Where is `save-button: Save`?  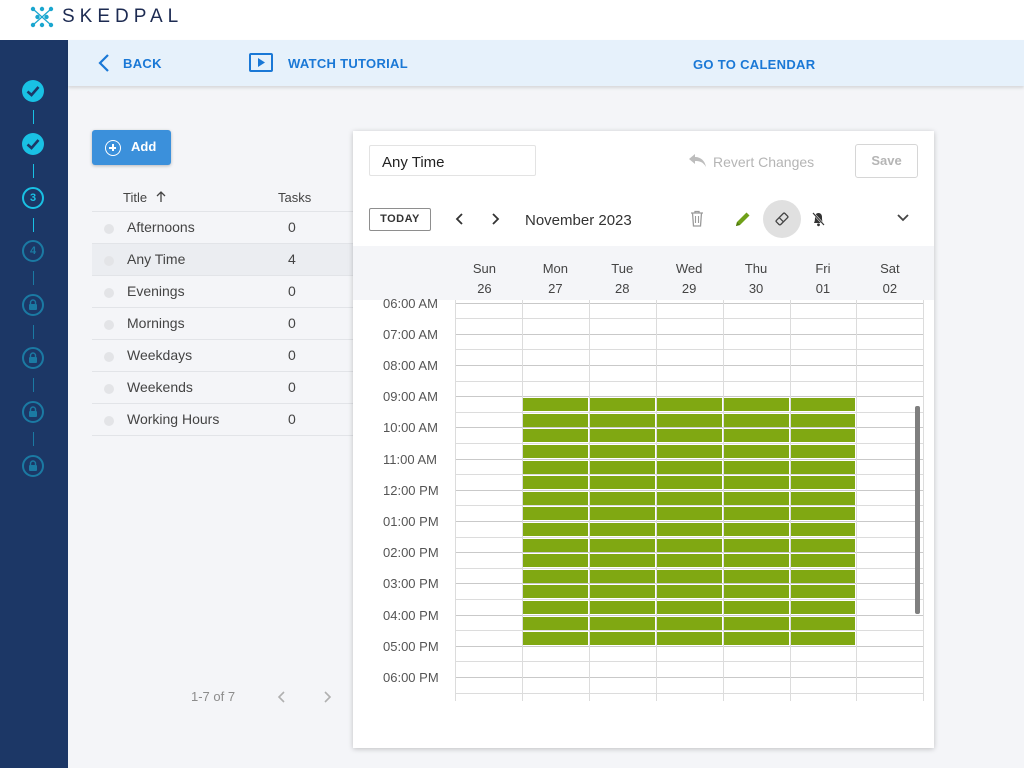 save-button: Save is located at coordinates (886, 161).